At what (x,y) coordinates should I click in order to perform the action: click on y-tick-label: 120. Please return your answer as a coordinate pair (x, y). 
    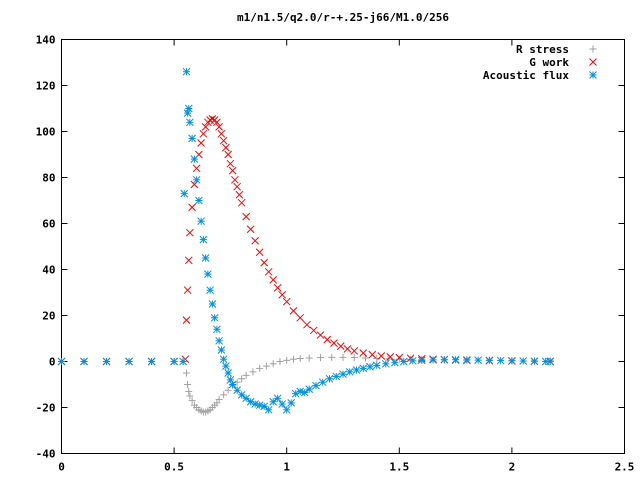
    Looking at the image, I should click on (46, 86).